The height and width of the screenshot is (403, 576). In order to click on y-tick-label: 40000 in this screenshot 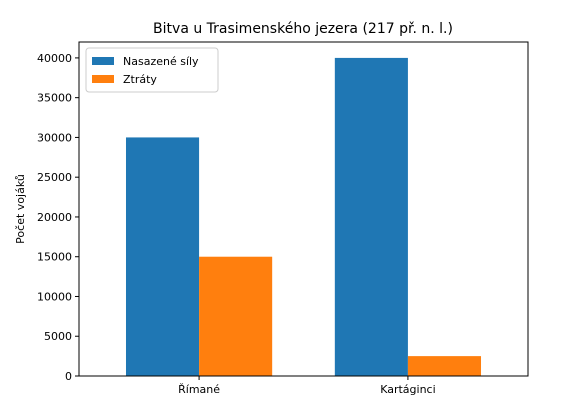, I will do `click(54, 58)`.